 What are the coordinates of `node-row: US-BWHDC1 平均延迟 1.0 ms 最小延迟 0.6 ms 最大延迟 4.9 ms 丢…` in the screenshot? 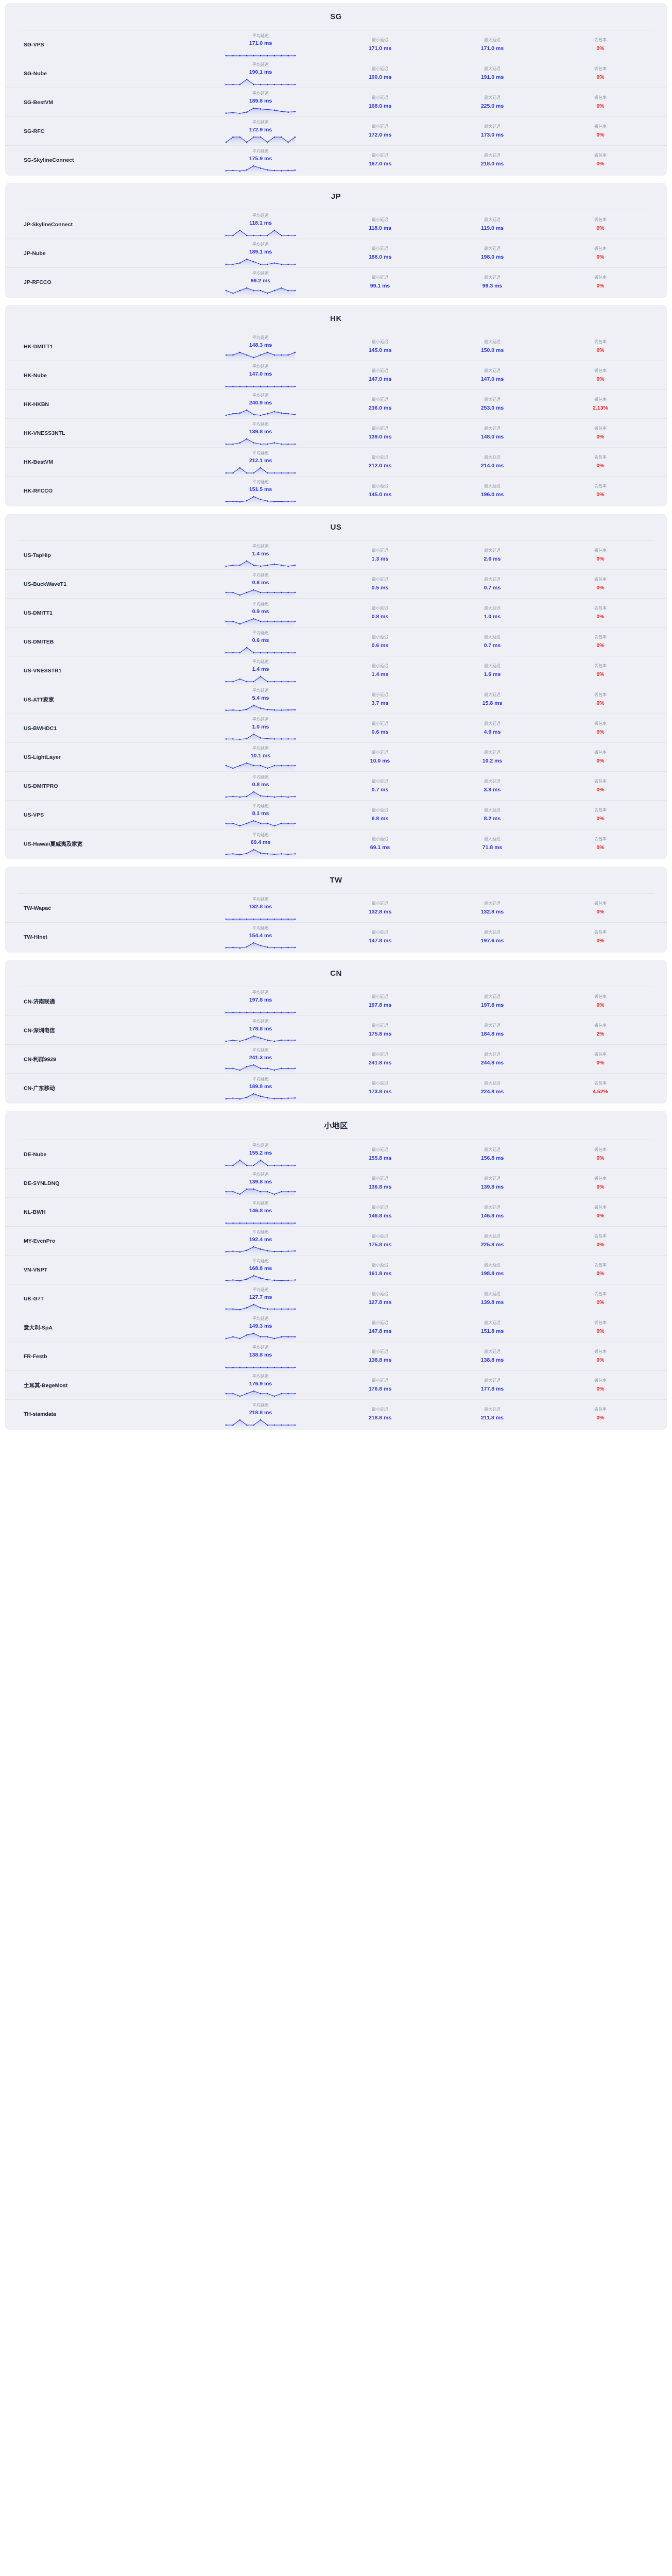 It's located at (336, 728).